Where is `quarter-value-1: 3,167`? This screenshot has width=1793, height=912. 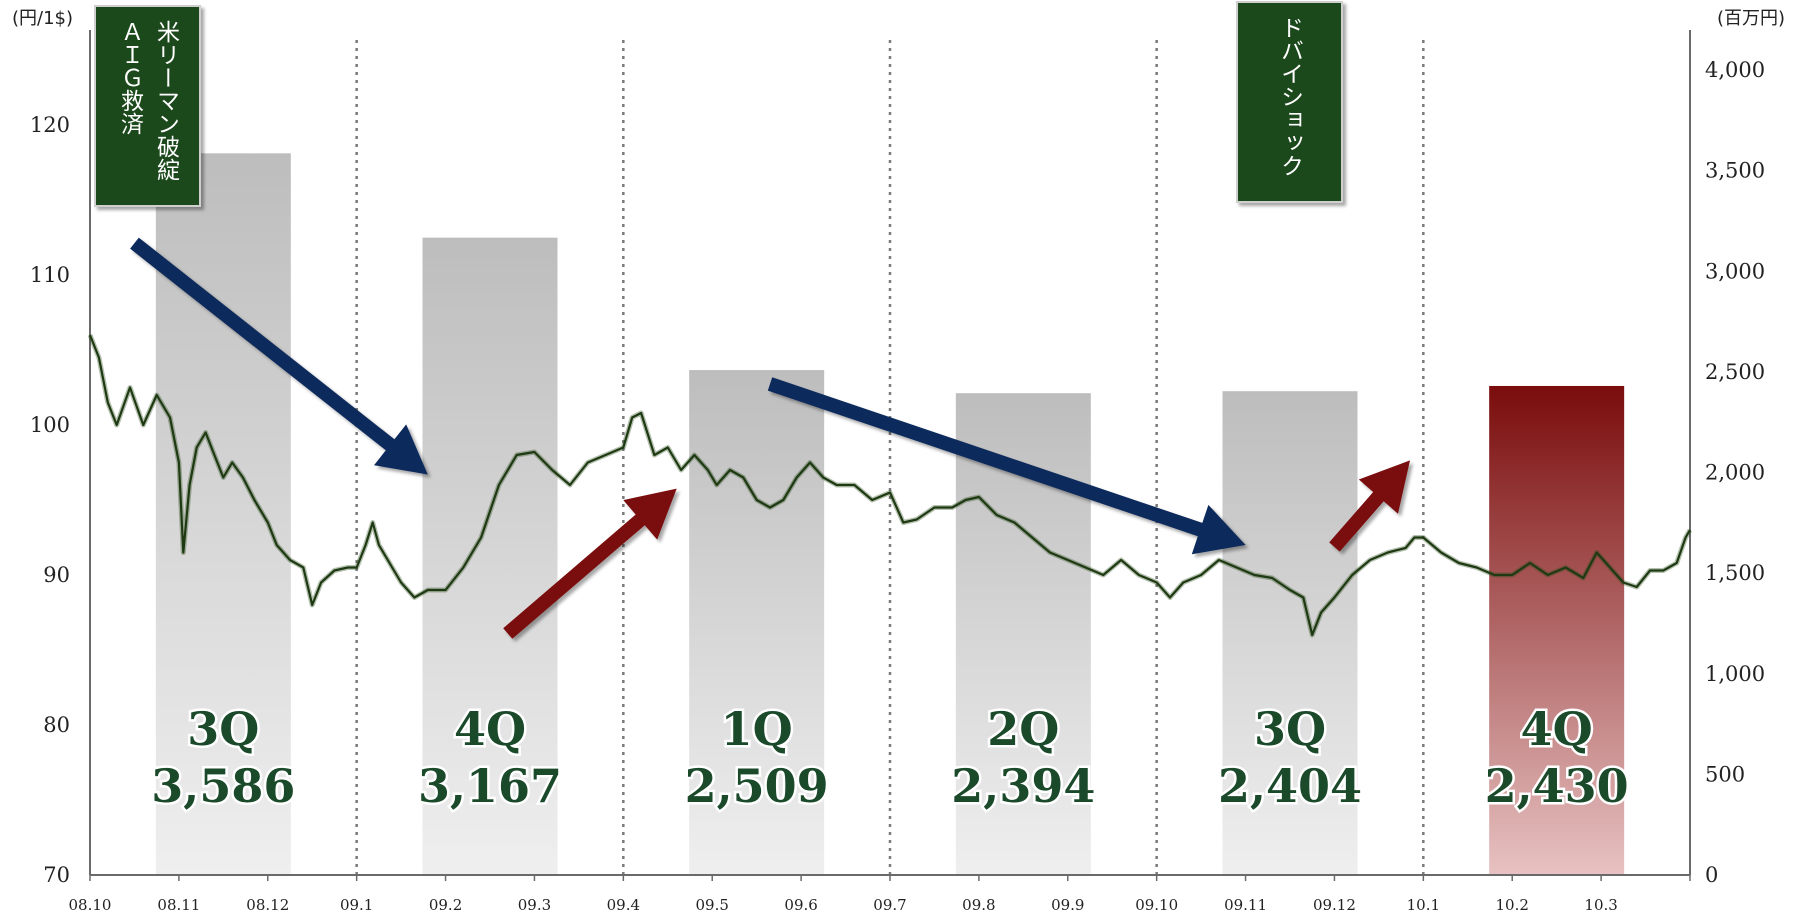 quarter-value-1: 3,167 is located at coordinates (490, 786).